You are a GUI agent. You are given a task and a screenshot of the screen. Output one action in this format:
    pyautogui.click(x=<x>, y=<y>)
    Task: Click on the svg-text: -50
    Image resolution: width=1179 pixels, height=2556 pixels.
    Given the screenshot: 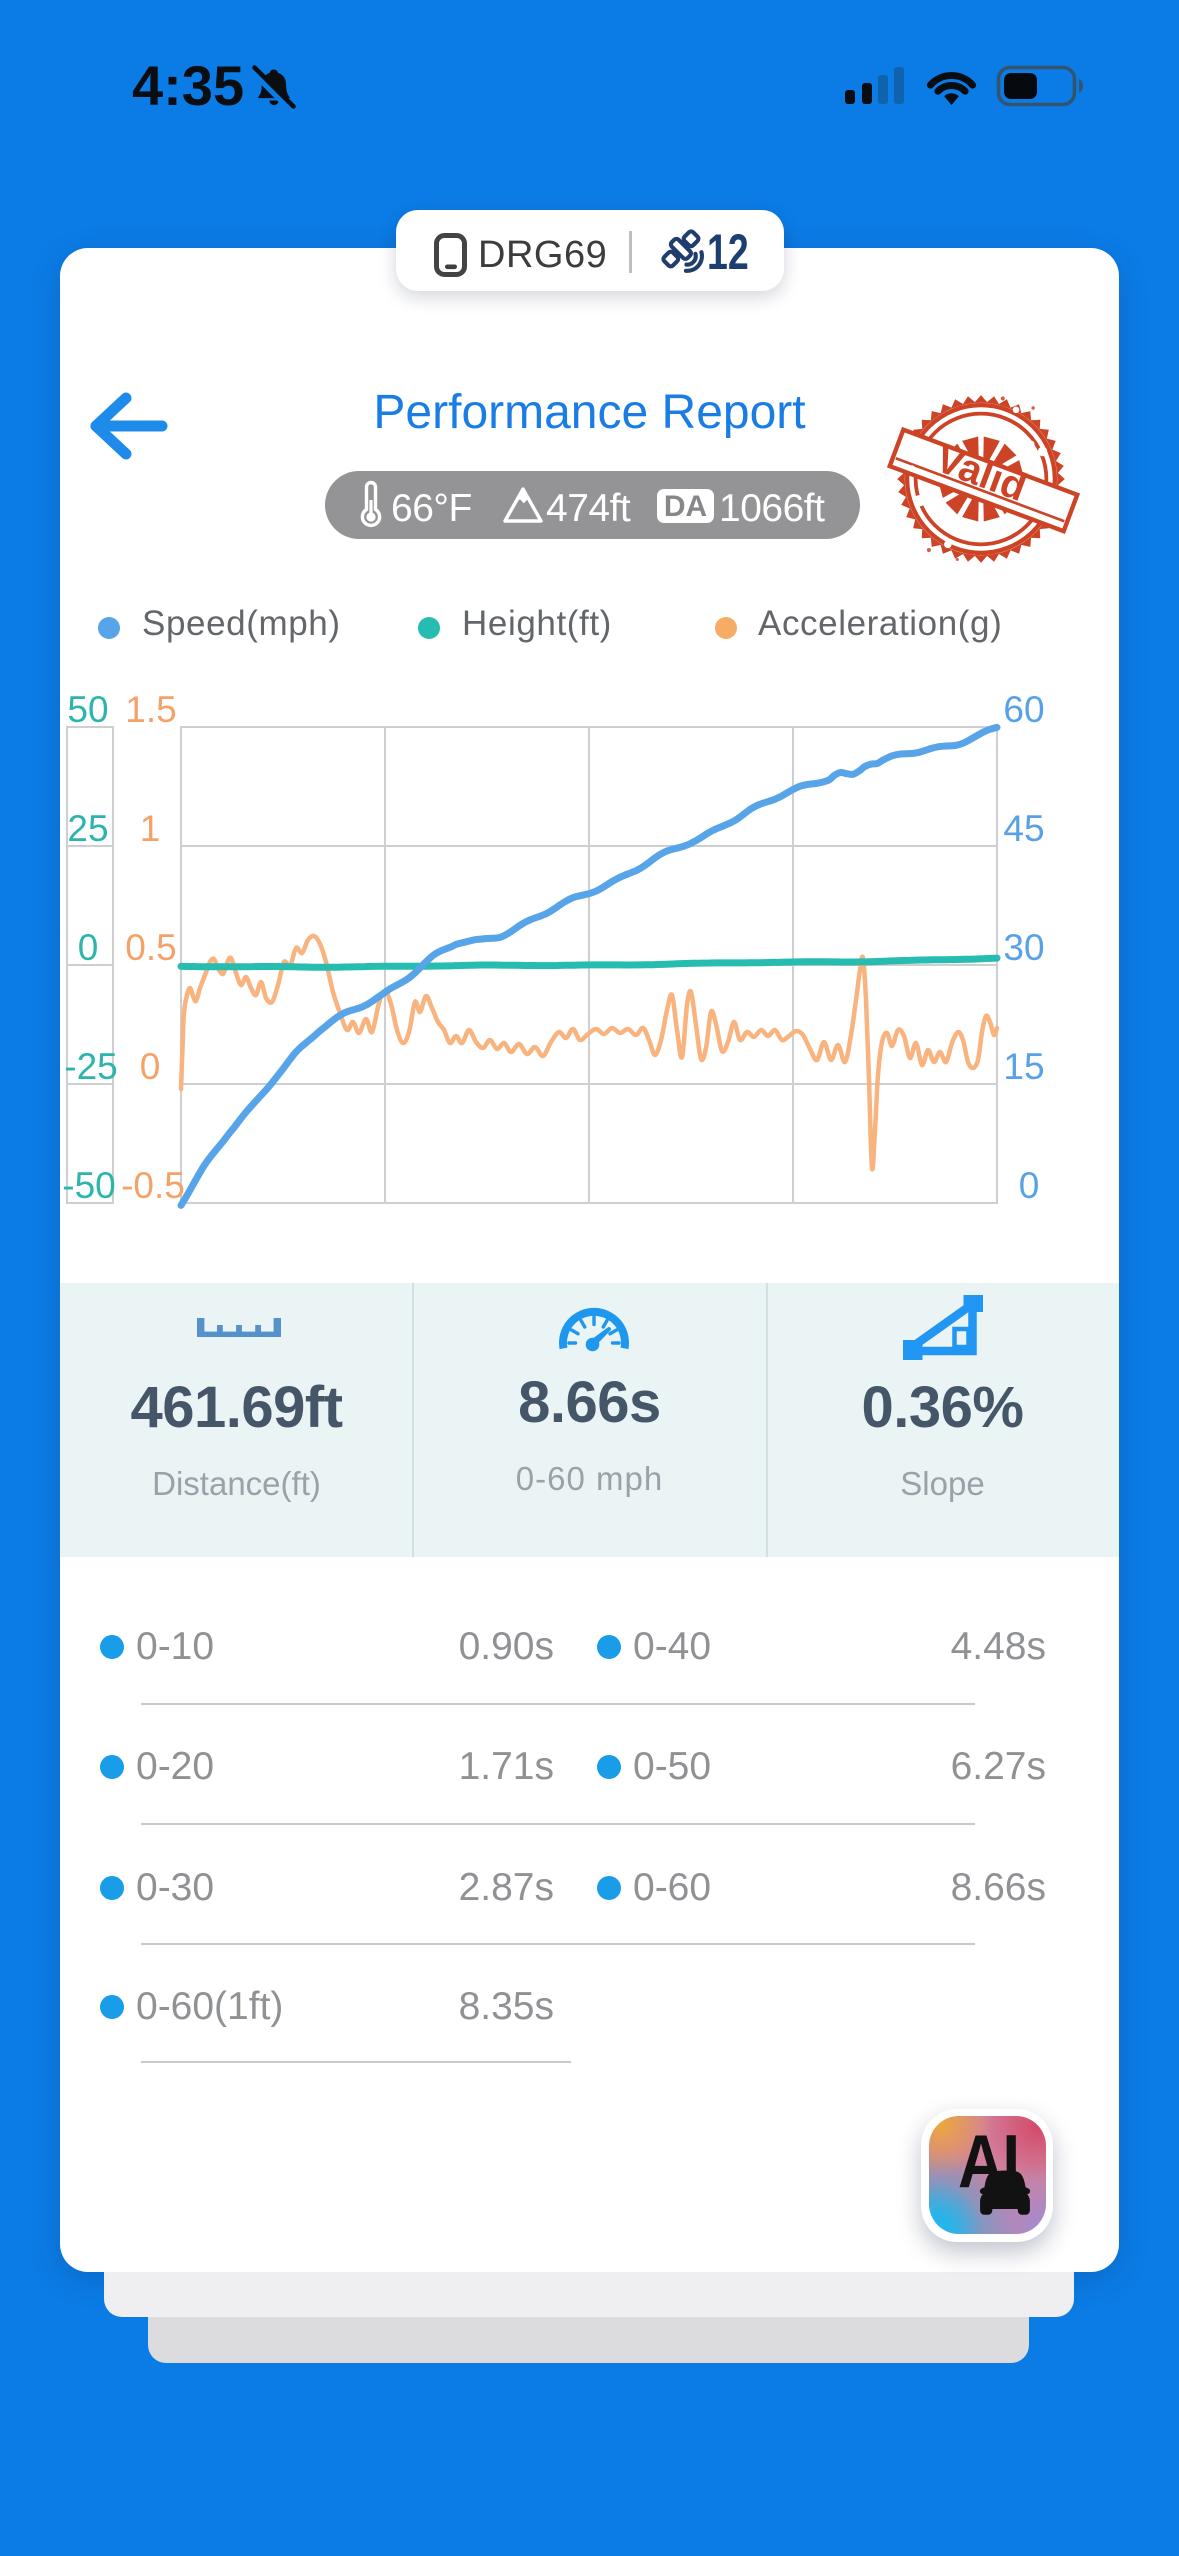 What is the action you would take?
    pyautogui.click(x=88, y=1185)
    